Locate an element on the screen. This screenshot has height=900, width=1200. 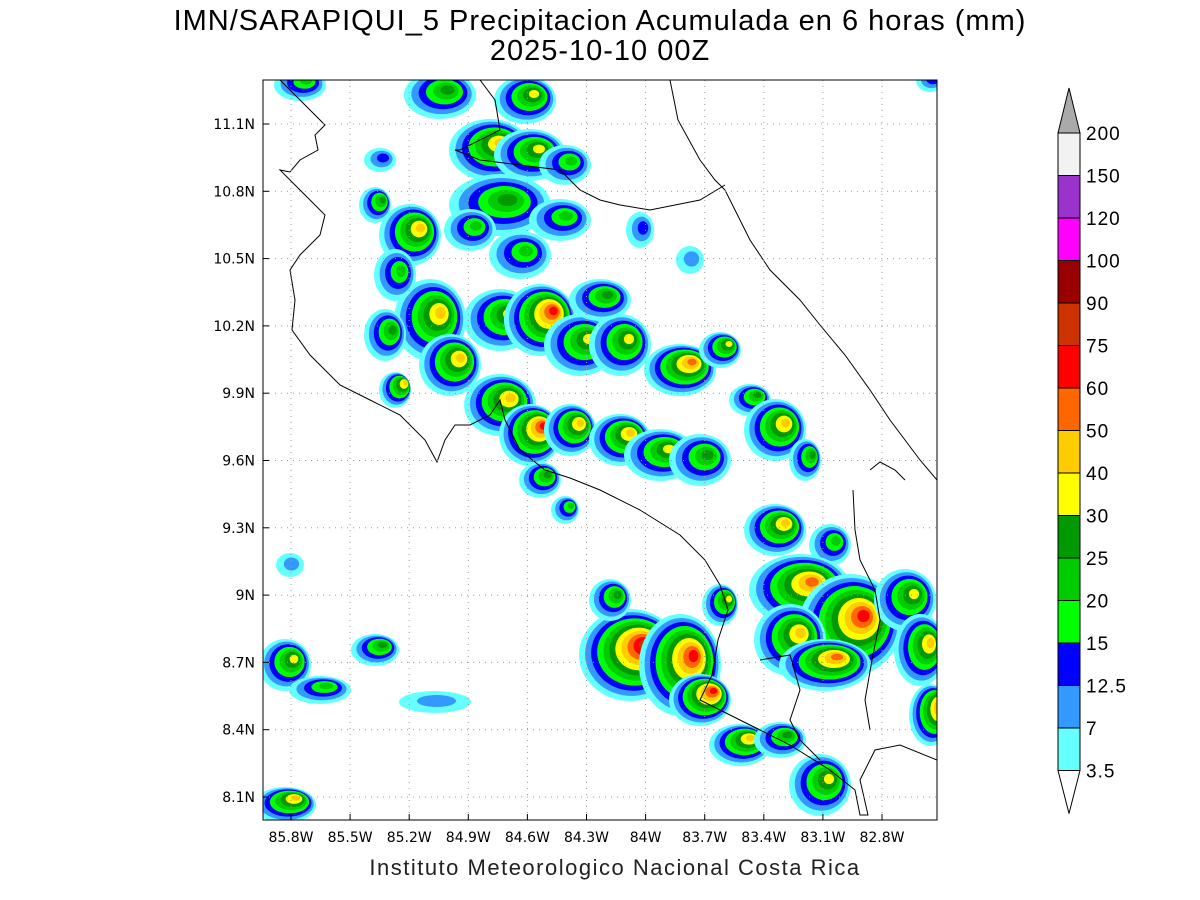
colorbar-label: 30 is located at coordinates (1097, 517).